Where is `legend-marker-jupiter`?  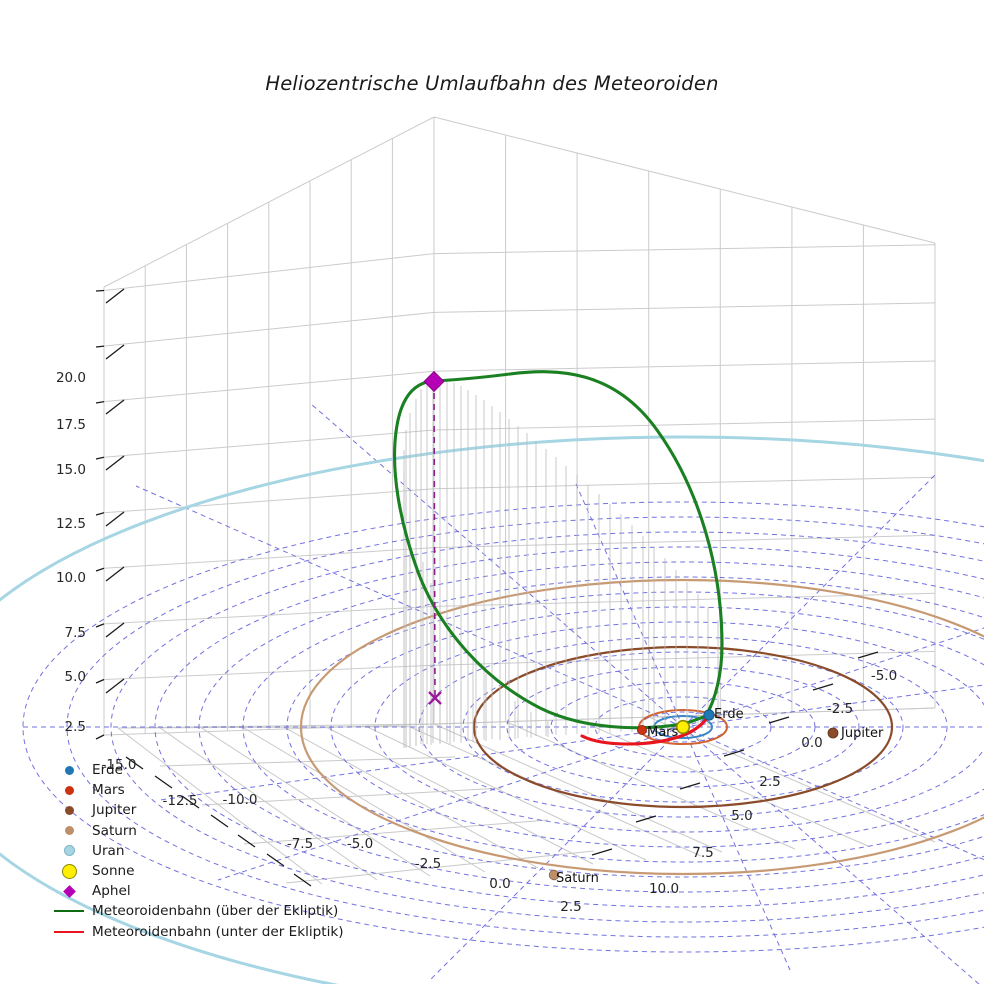 legend-marker-jupiter is located at coordinates (69, 810).